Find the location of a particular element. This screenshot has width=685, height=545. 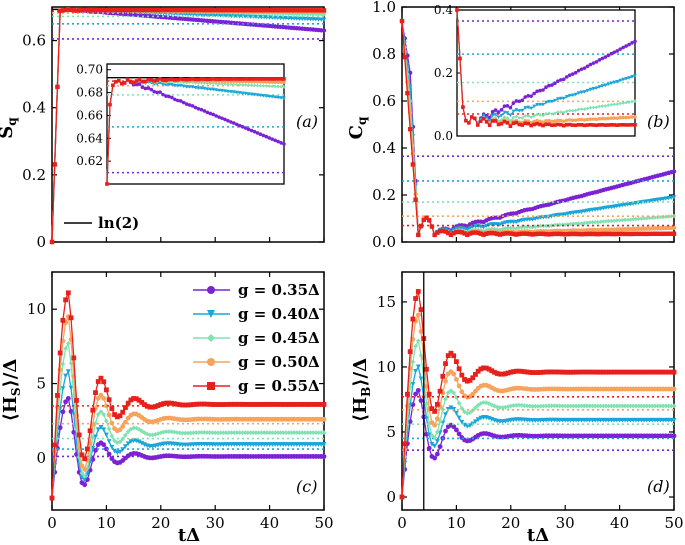

inset-ytick-label-a-1: 0.68 is located at coordinates (89, 93).